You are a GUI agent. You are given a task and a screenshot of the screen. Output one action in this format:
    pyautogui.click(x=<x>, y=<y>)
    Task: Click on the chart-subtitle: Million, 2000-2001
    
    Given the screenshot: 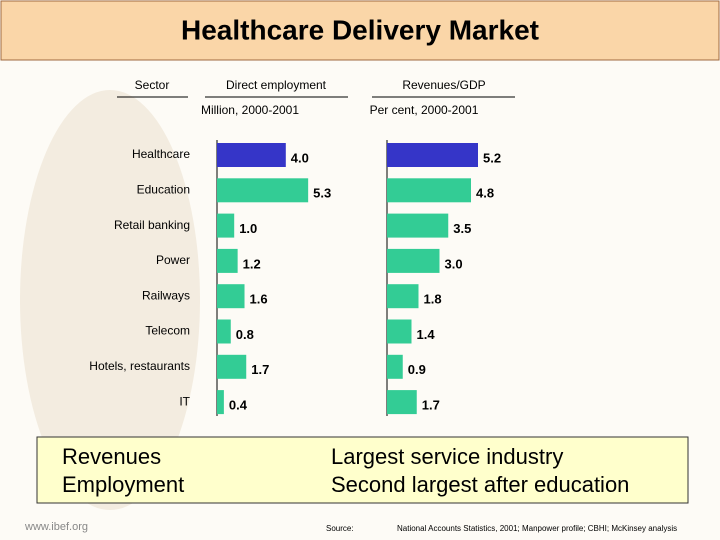 What is the action you would take?
    pyautogui.click(x=250, y=110)
    